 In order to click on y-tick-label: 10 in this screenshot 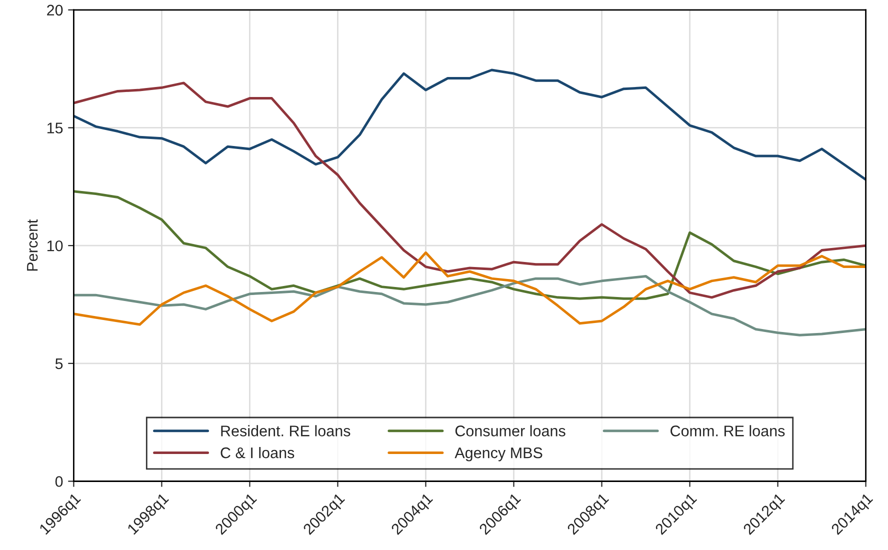, I will do `click(55, 246)`.